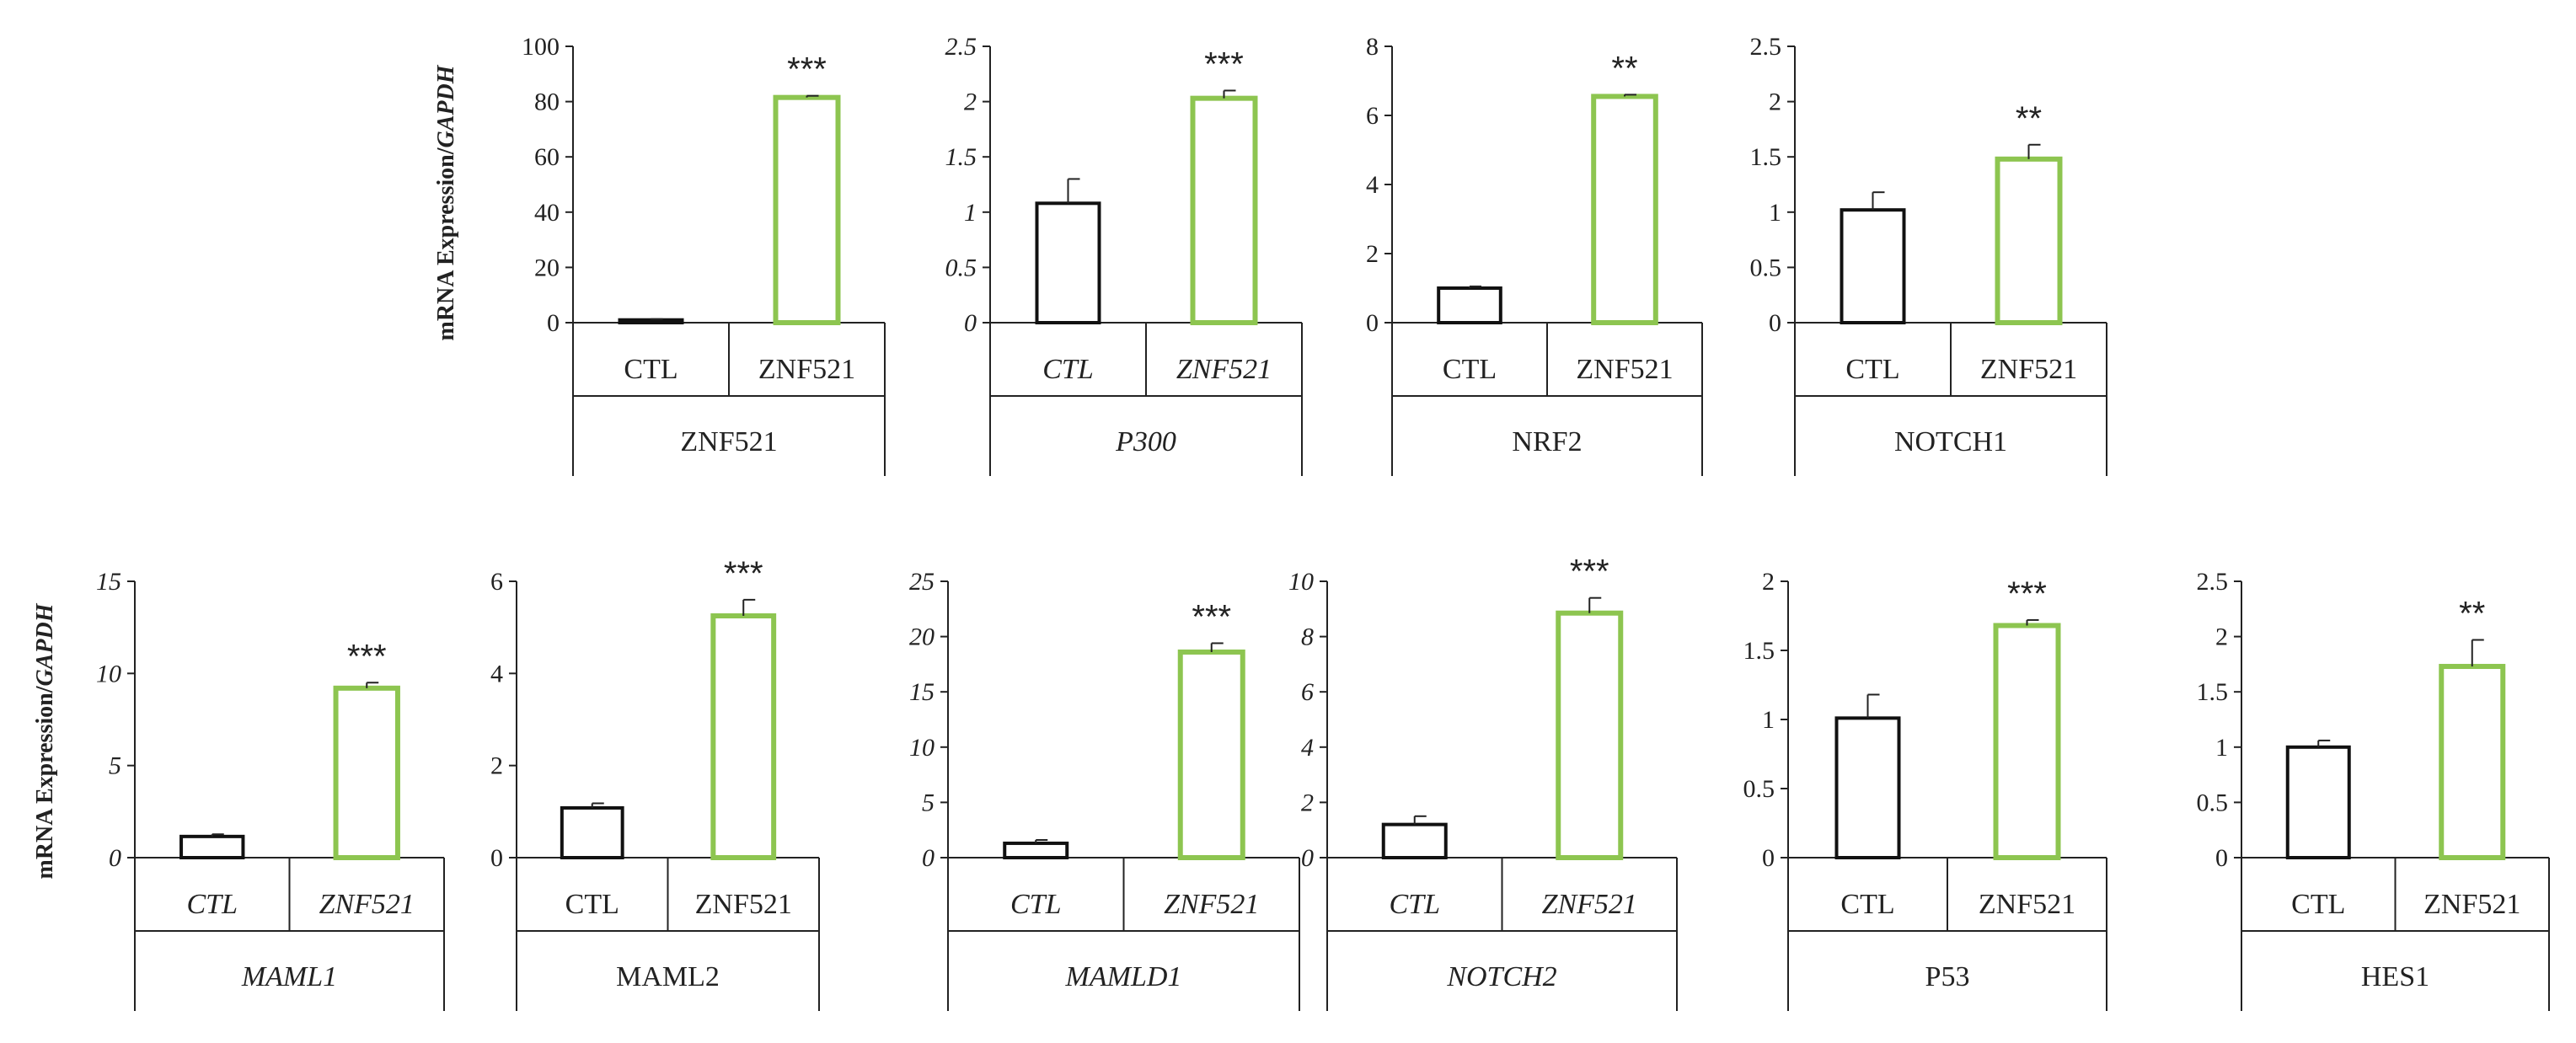 This screenshot has height=1043, width=2576. I want to click on chart-panel-znf521: 0 20 40 60 80 100 CTL ZNF521 ZNF521 ***, so click(704, 254).